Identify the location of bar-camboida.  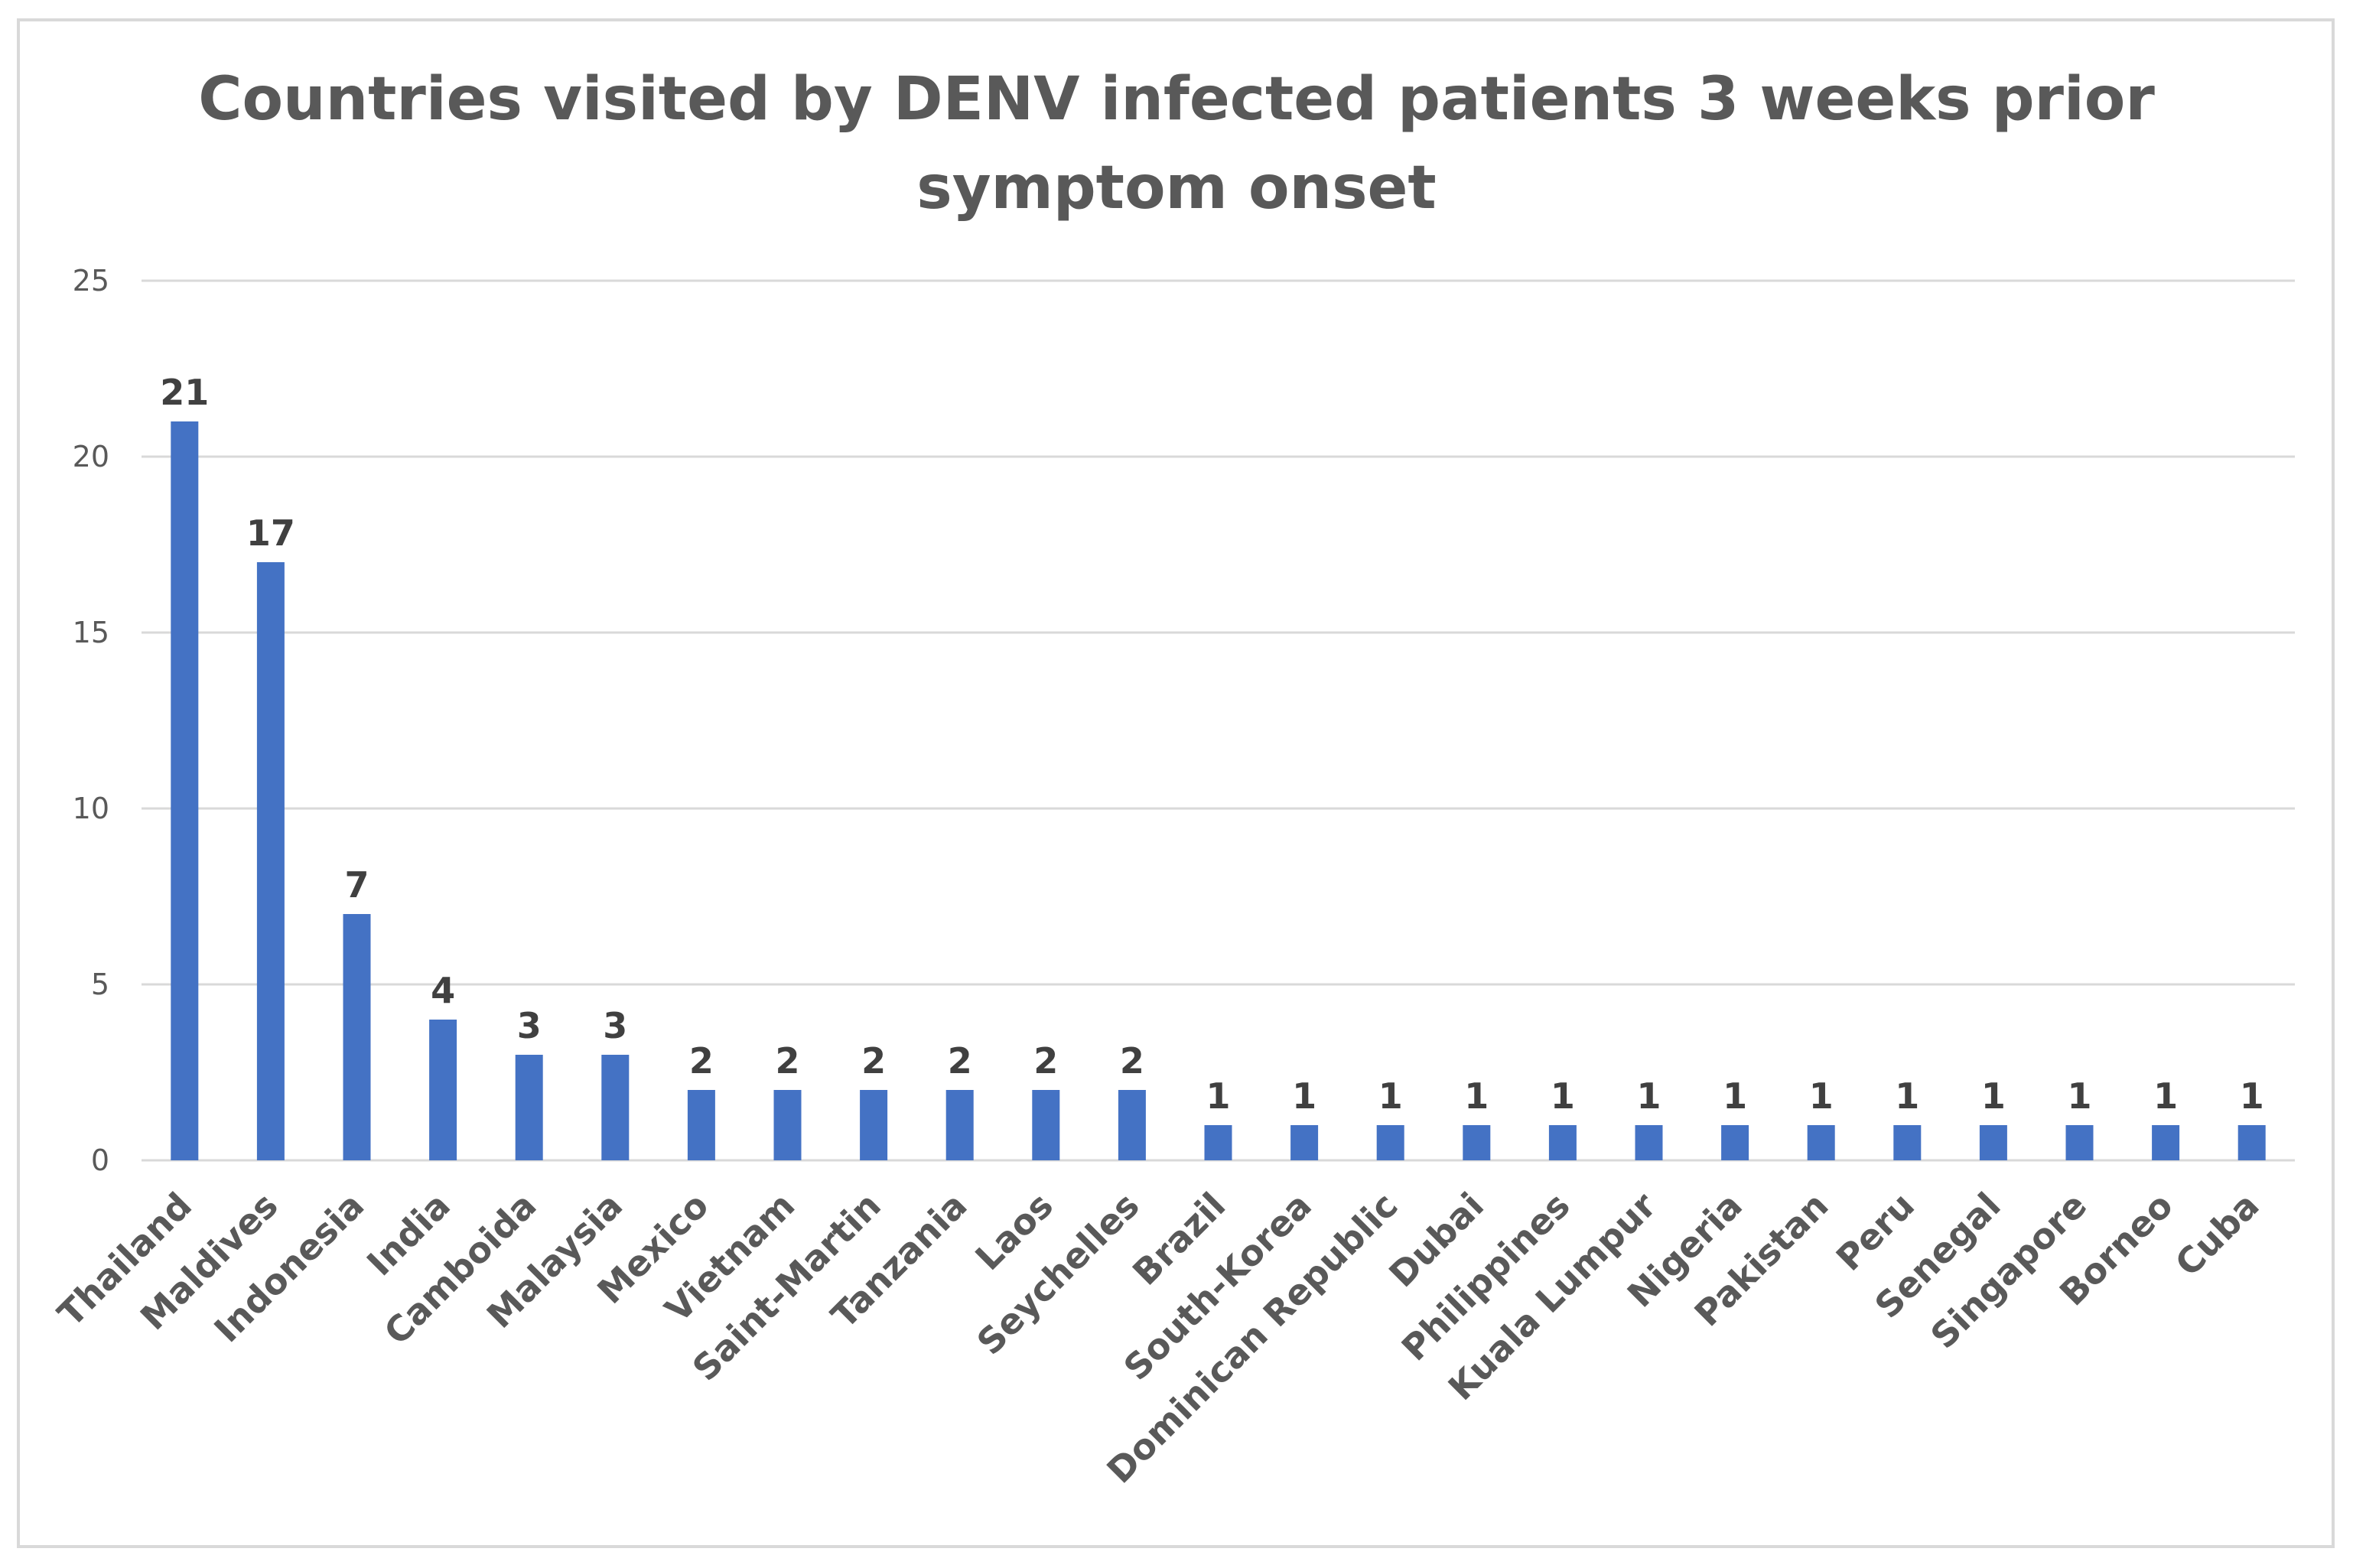
(529, 1107).